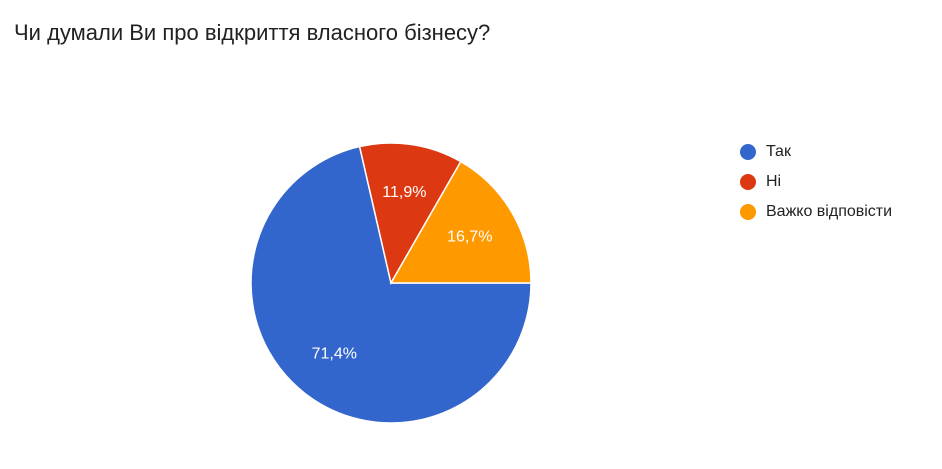 The height and width of the screenshot is (469, 942). Describe the element at coordinates (829, 211) in the screenshot. I see `legend-label: Важко відповісти` at that location.